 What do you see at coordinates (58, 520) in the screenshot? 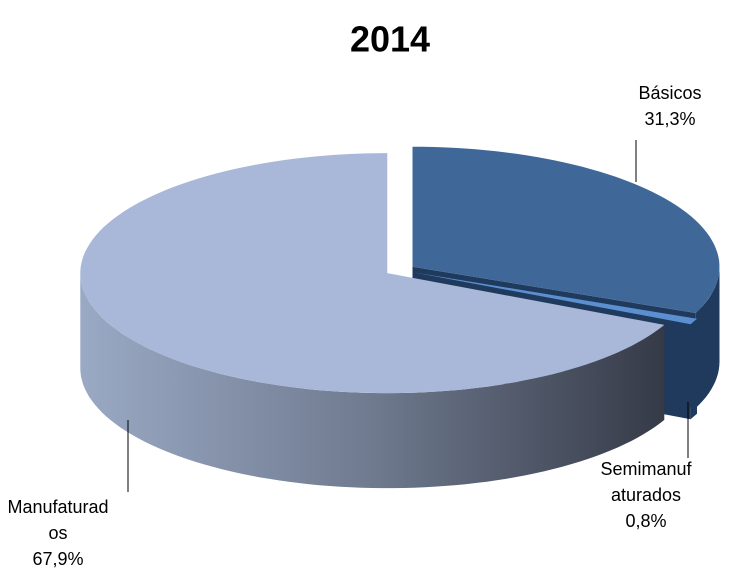
I see `label-name: Manufaturados` at bounding box center [58, 520].